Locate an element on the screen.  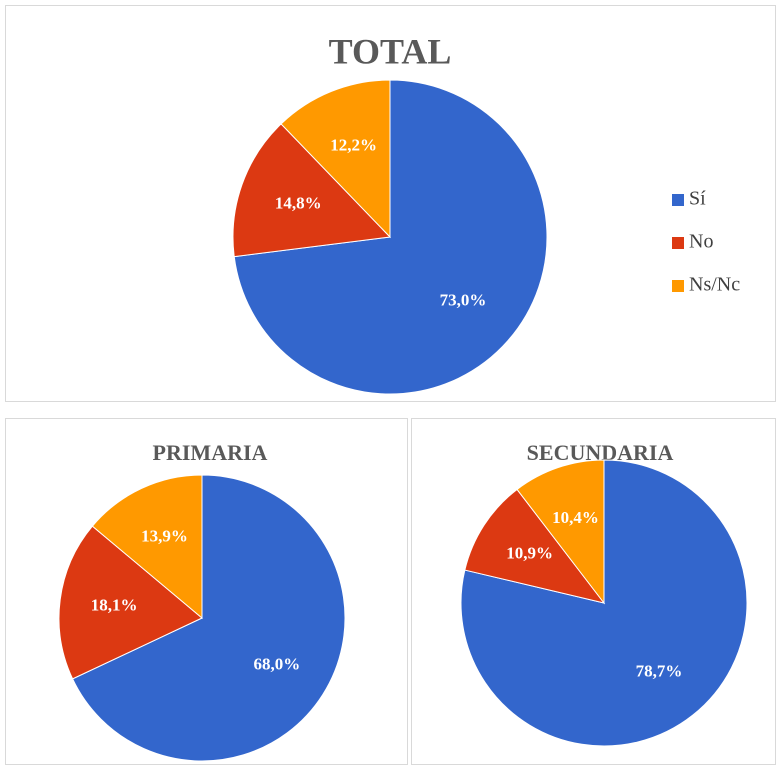
data-label: 12,2% is located at coordinates (353, 145).